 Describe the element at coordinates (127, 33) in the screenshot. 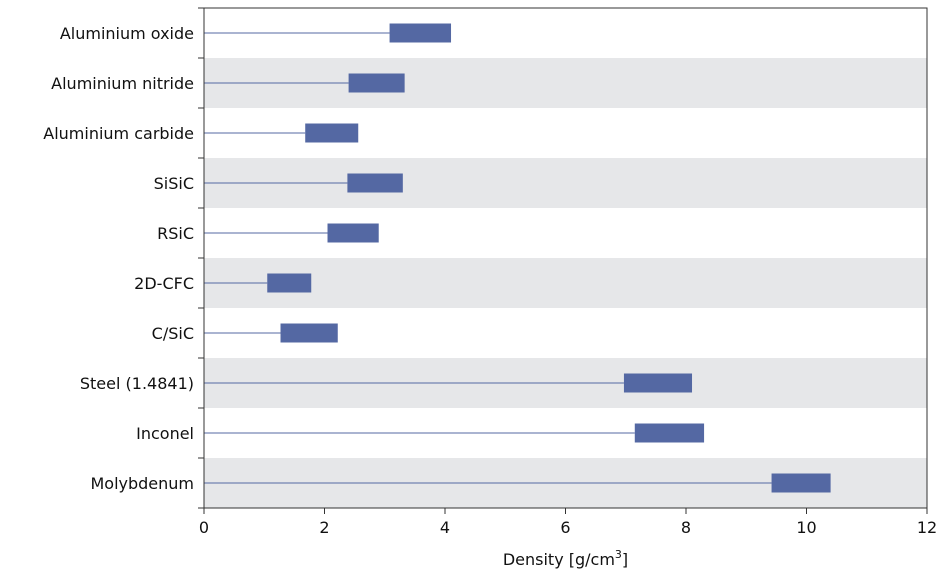

I see `category-label: Aluminium oxide` at that location.